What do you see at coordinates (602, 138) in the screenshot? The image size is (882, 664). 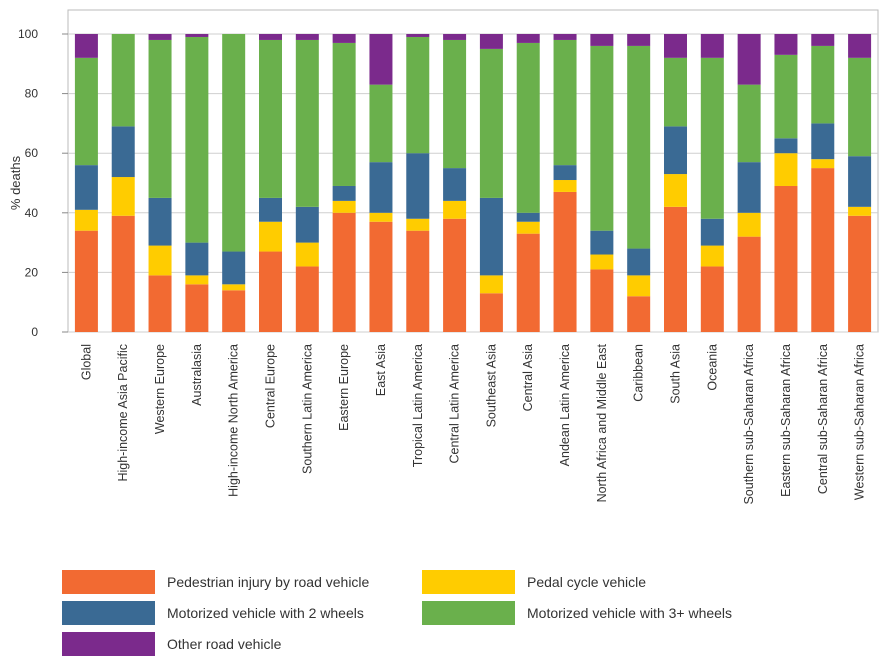 I see `bar-north-africa-and-middle-east-motorized-vehicle-with-3-wheels` at bounding box center [602, 138].